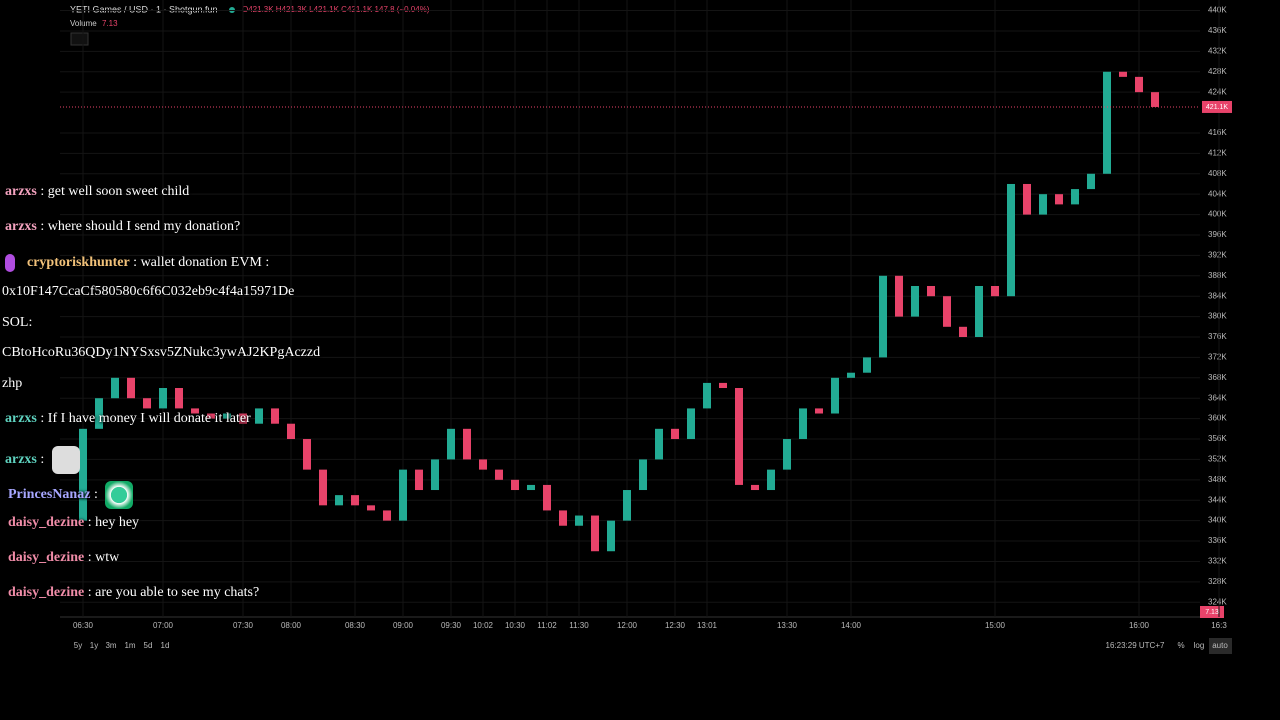 This screenshot has height=720, width=1280. Describe the element at coordinates (1217, 336) in the screenshot. I see `y-tick-label: 376K` at that location.